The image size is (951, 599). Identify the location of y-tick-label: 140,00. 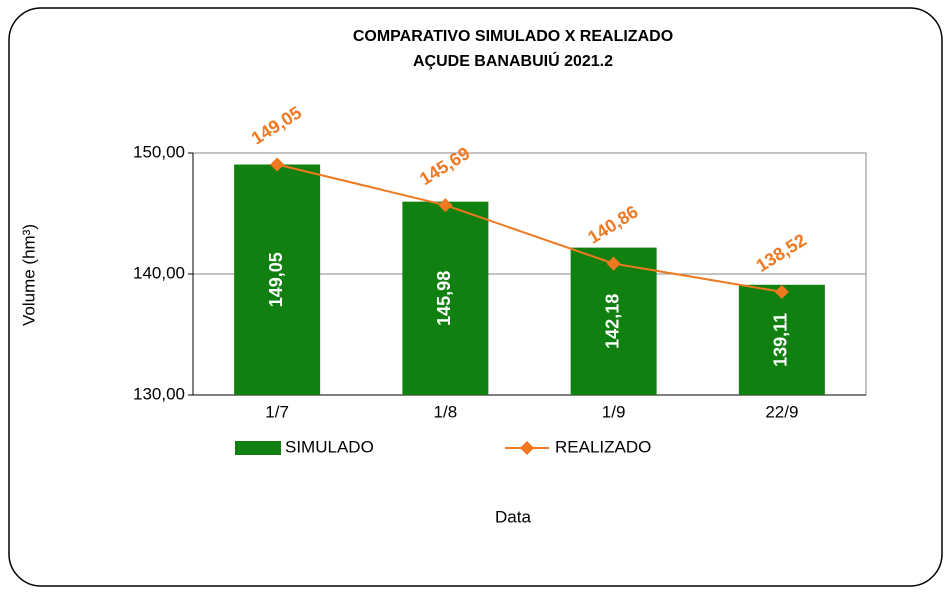
(159, 272).